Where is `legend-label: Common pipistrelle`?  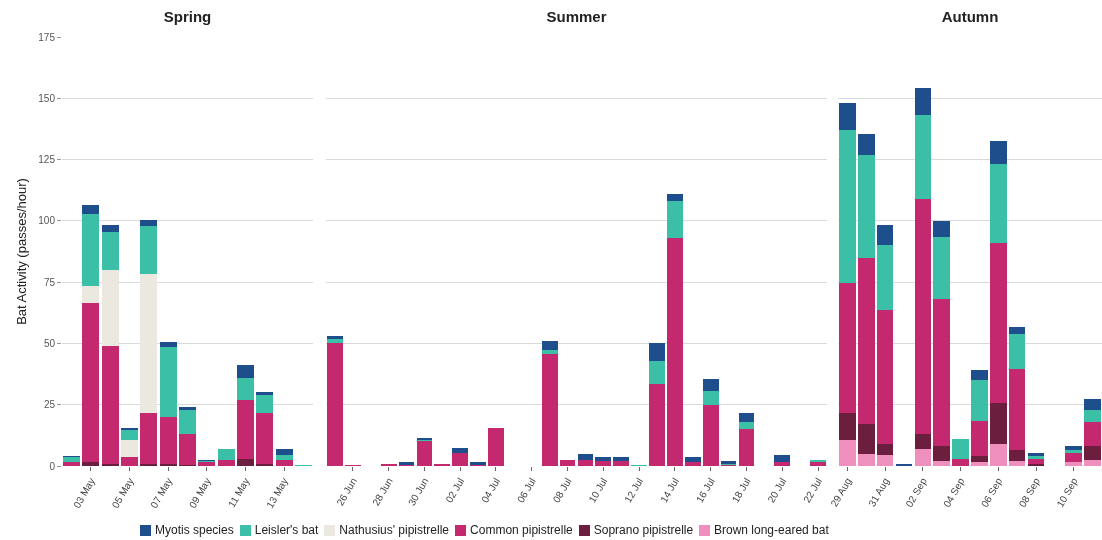 legend-label: Common pipistrelle is located at coordinates (521, 530).